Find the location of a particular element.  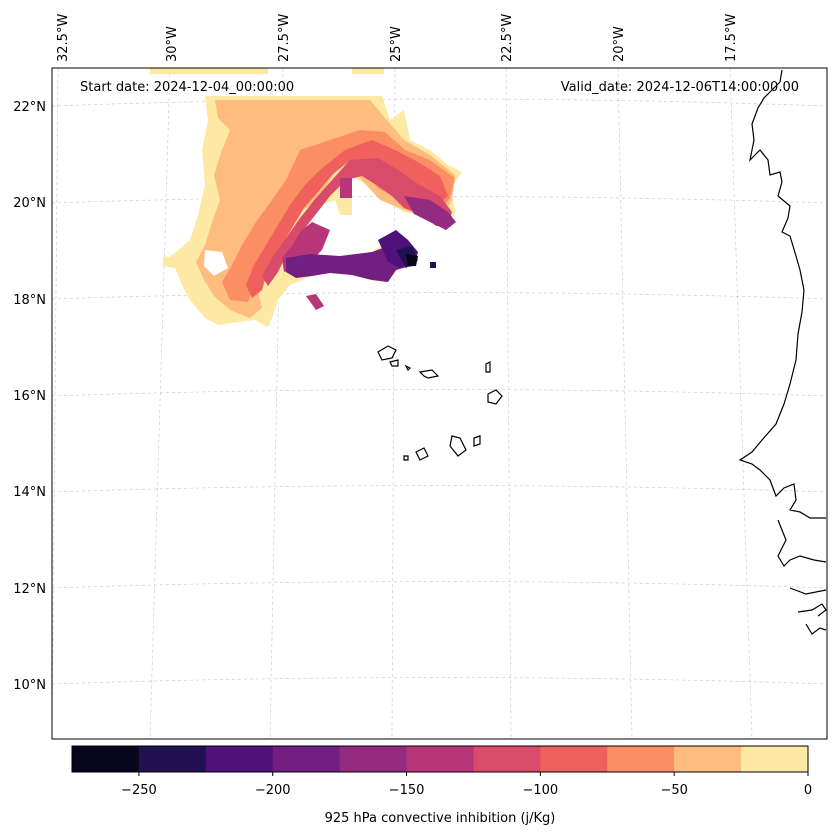

coastline-gambia-guinea is located at coordinates (802, 543).